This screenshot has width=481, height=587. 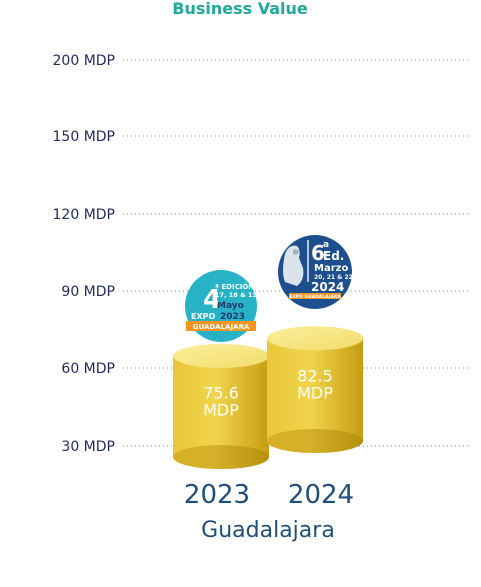 I want to click on badge-2023-year: 2023, so click(x=232, y=317).